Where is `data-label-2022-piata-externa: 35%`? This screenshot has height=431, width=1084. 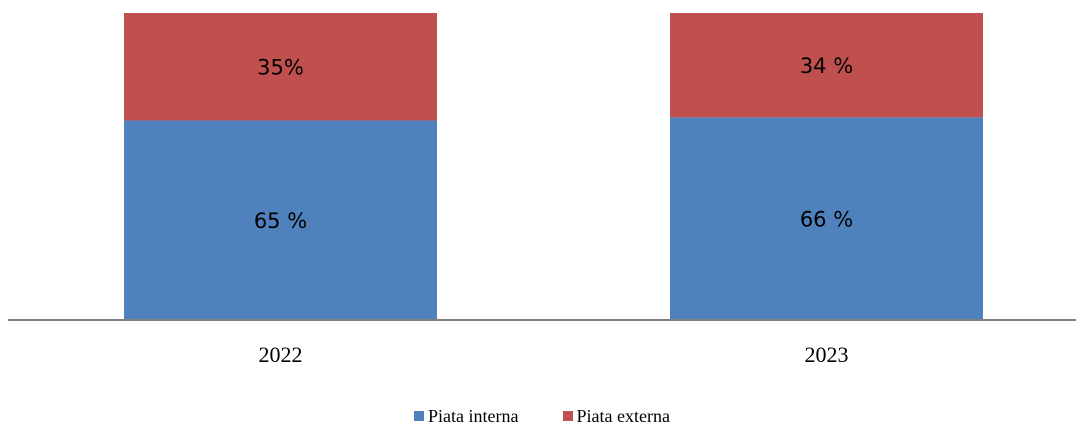 data-label-2022-piata-externa: 35% is located at coordinates (280, 68).